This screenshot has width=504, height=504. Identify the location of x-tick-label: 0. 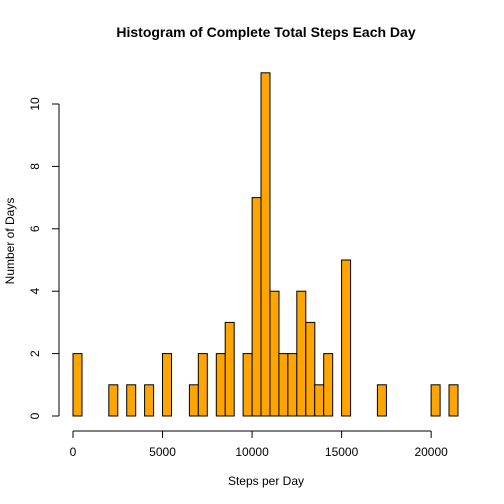
(73, 452).